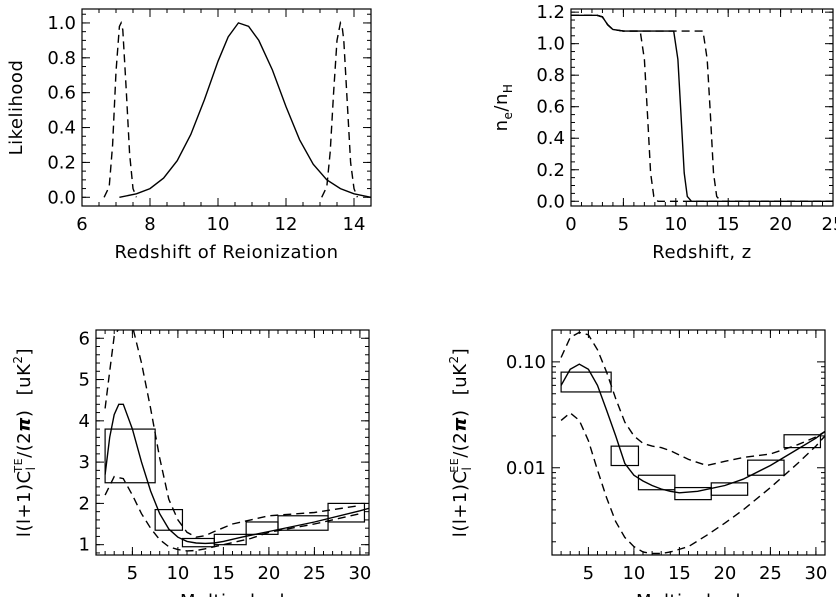  I want to click on x-tick-label: 12, so click(286, 224).